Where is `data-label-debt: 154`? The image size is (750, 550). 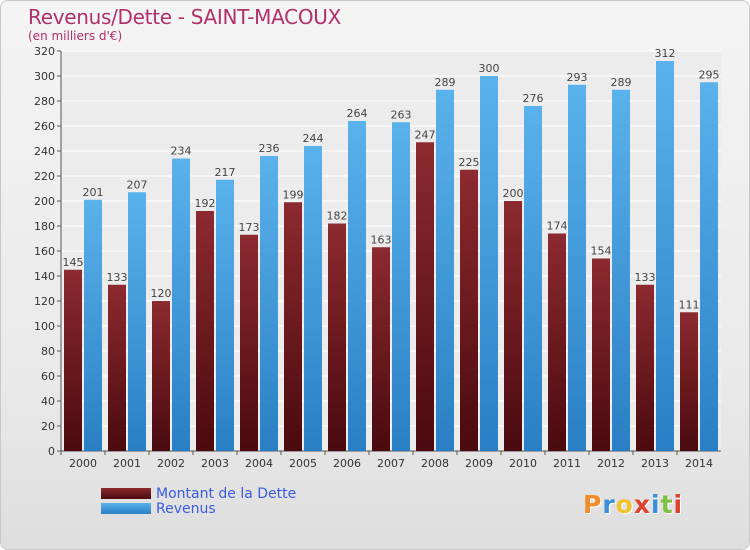 data-label-debt: 154 is located at coordinates (601, 251).